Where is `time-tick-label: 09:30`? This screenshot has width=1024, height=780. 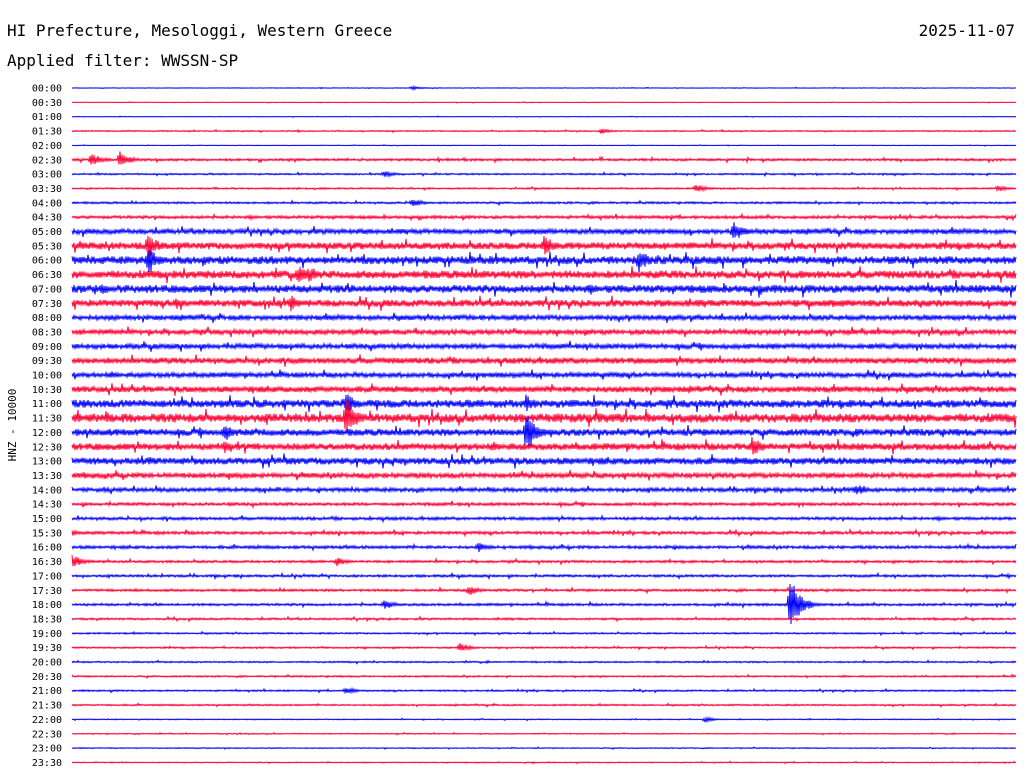 time-tick-label: 09:30 is located at coordinates (47, 361).